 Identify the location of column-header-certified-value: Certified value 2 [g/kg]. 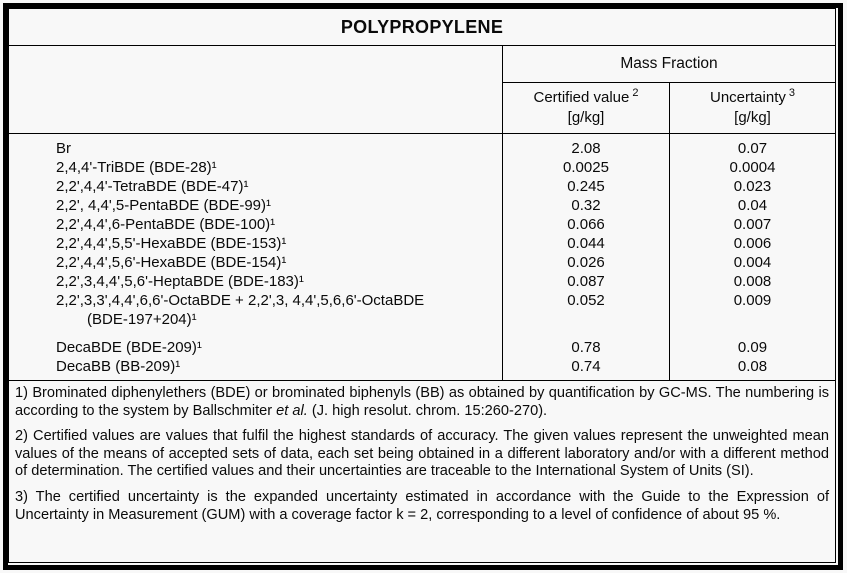
(586, 108).